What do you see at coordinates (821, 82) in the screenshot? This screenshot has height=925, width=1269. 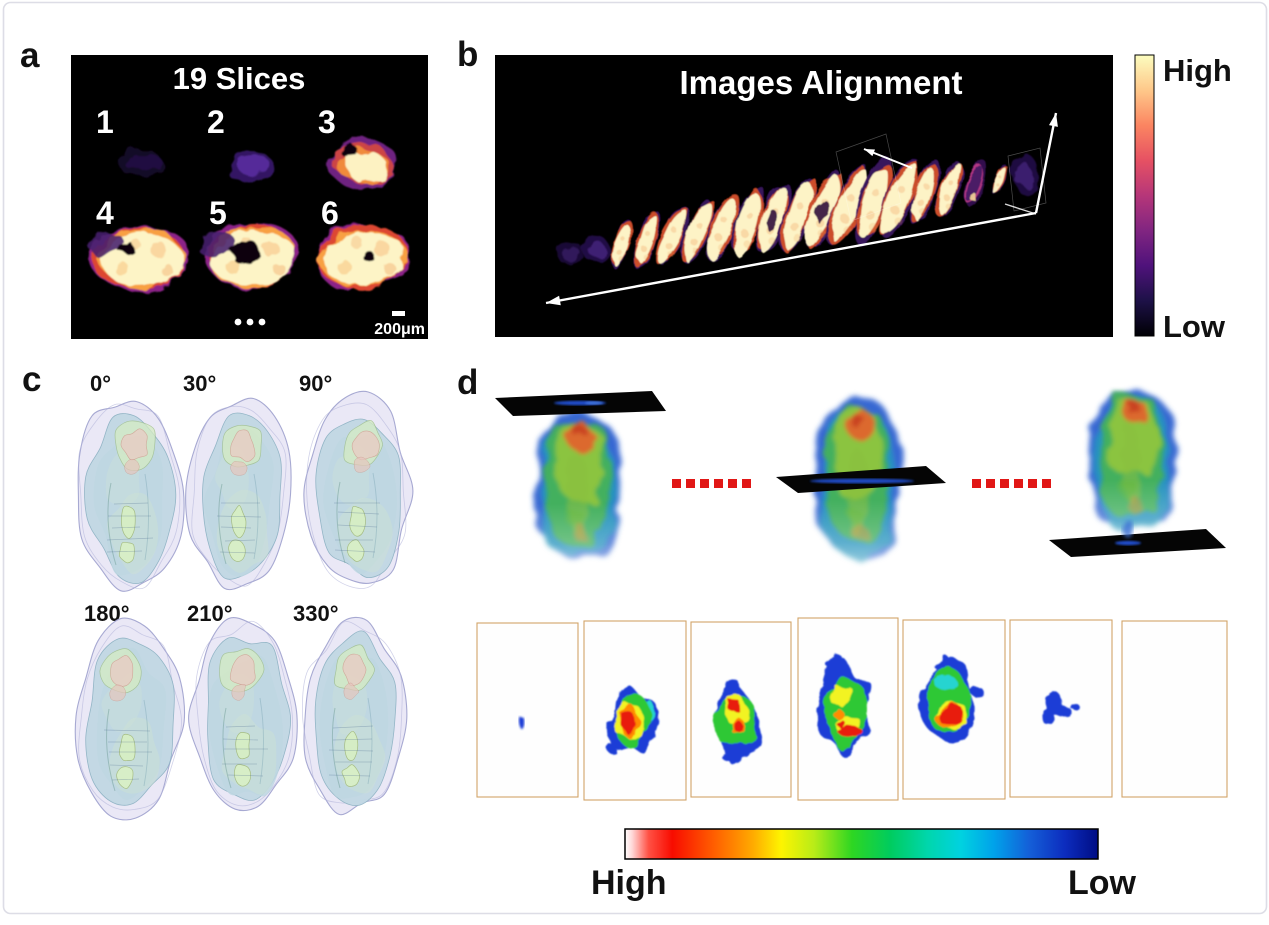 I see `svg-text: Images Alignment` at bounding box center [821, 82].